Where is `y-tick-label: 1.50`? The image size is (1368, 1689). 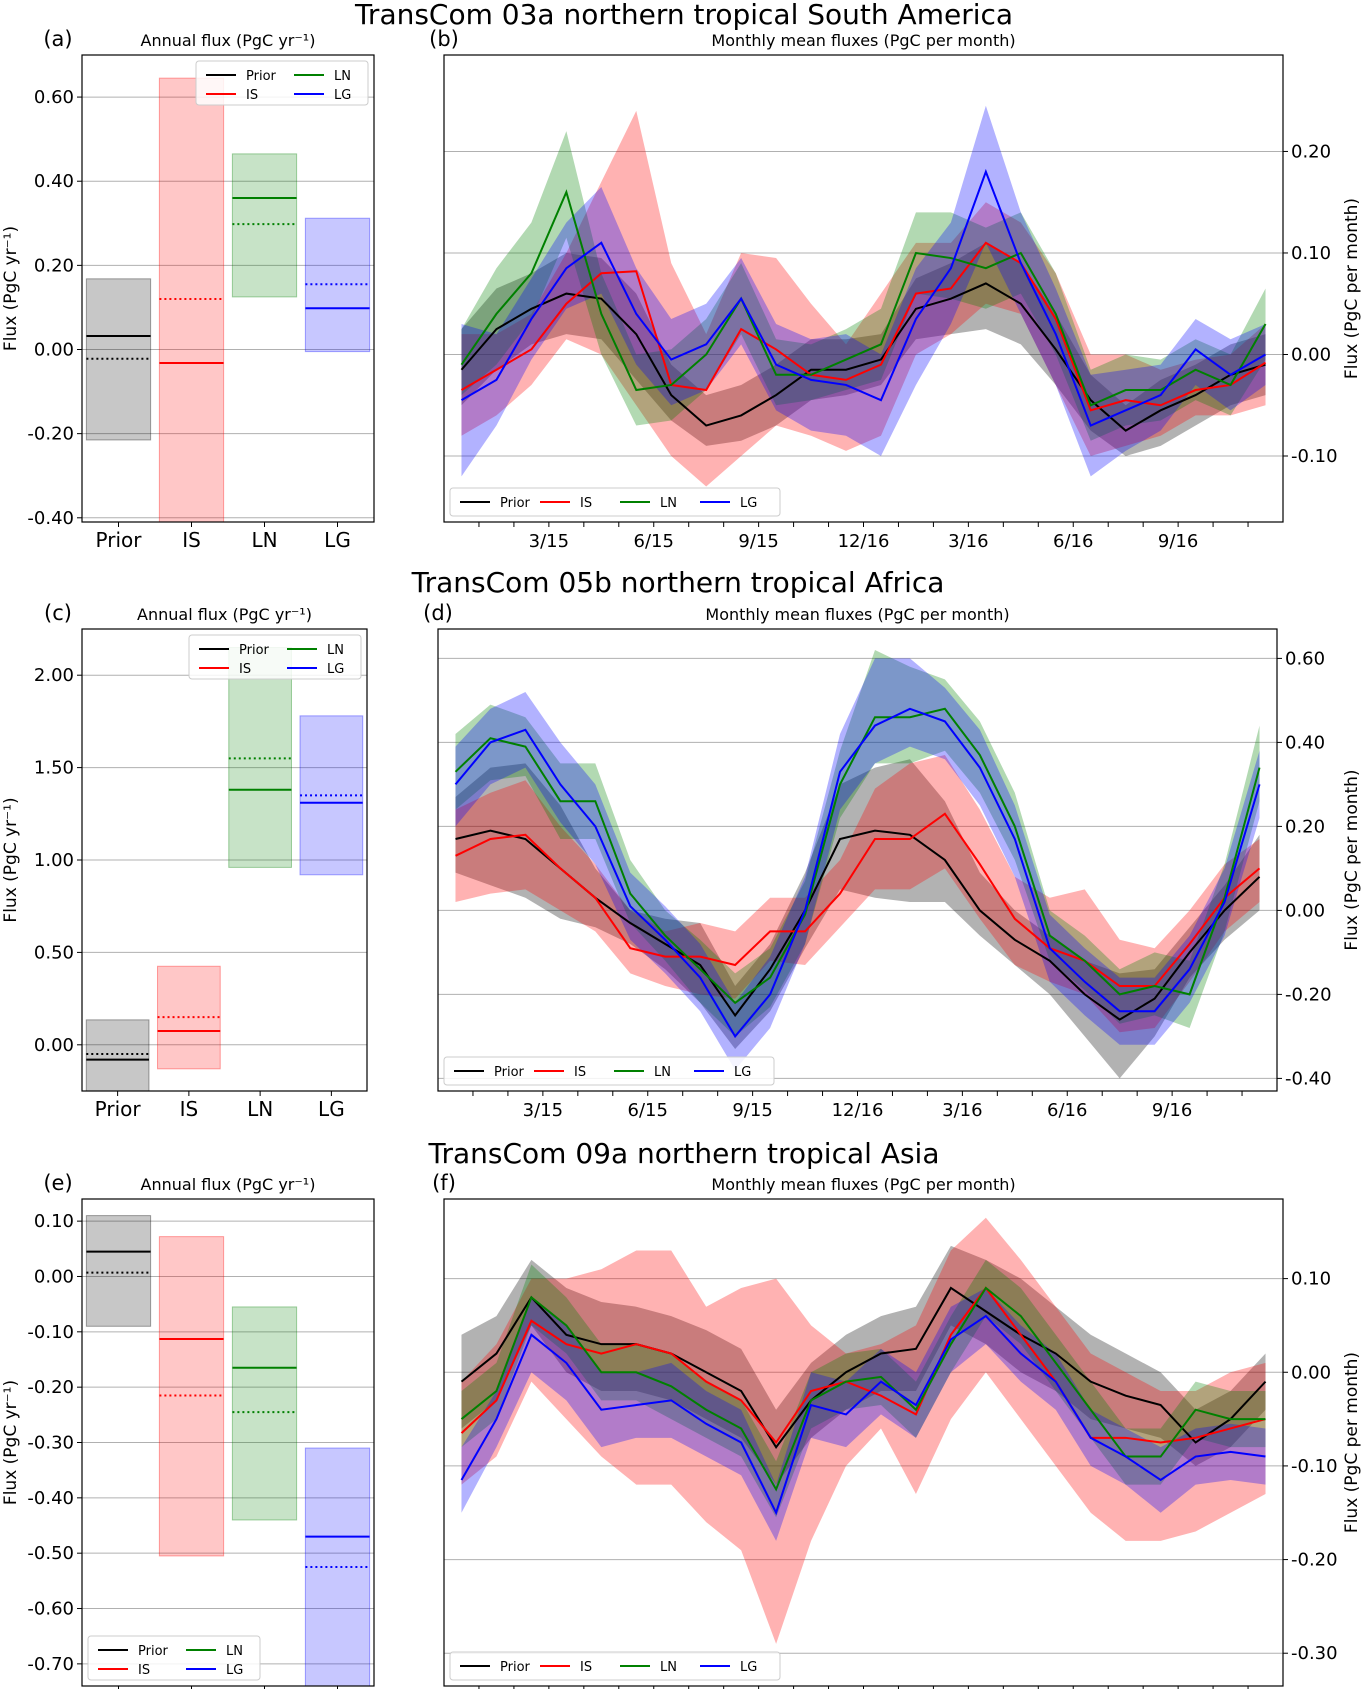
y-tick-label: 1.50 is located at coordinates (54, 768).